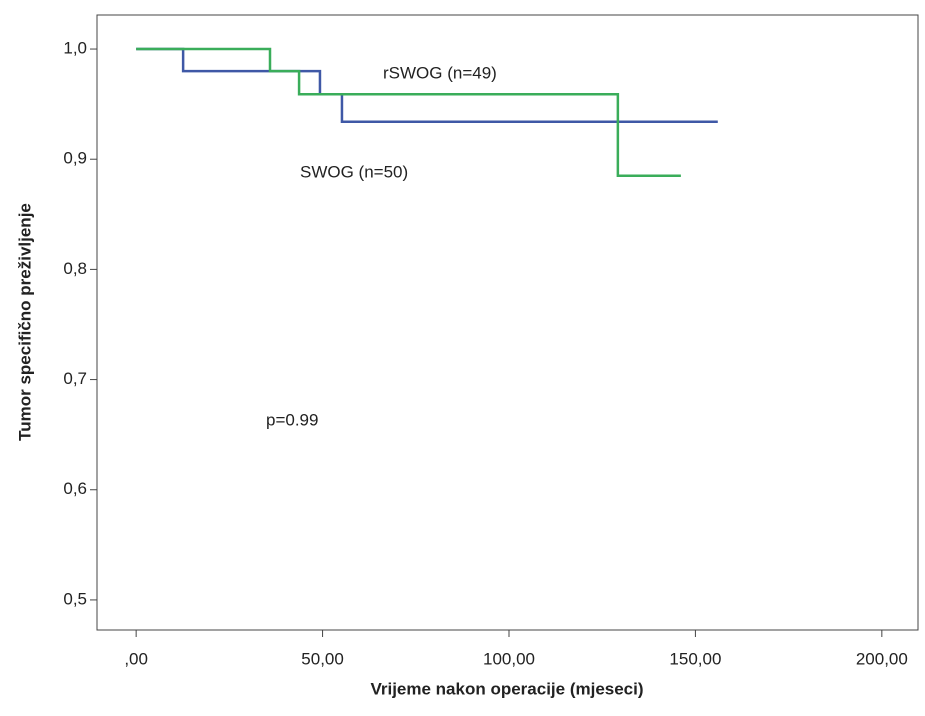  I want to click on annotation: SWOG (n=50), so click(354, 171).